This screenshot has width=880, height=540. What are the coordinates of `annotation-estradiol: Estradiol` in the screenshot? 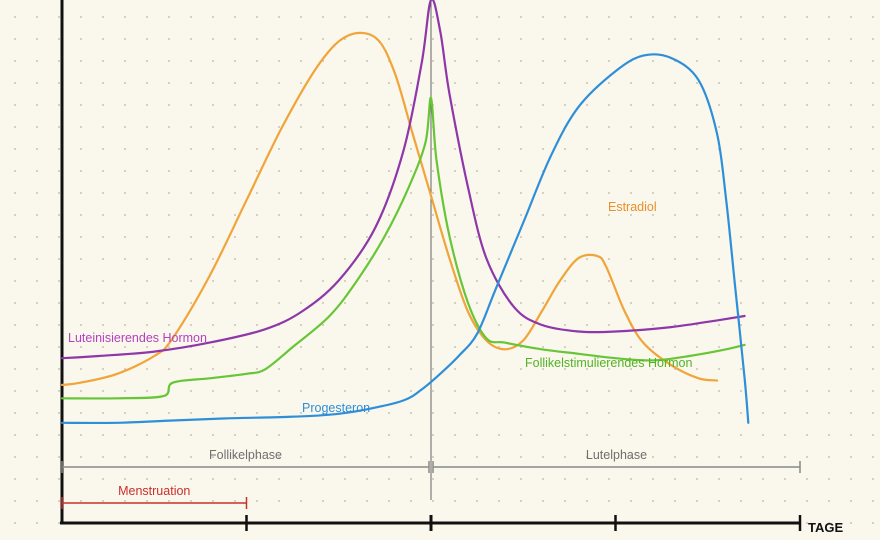 It's located at (632, 207).